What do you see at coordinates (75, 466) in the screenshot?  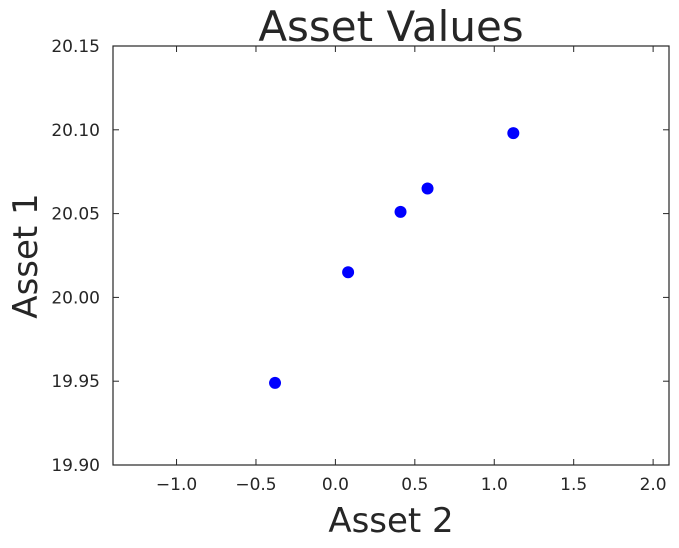 I see `y-tick-label: 19.90` at bounding box center [75, 466].